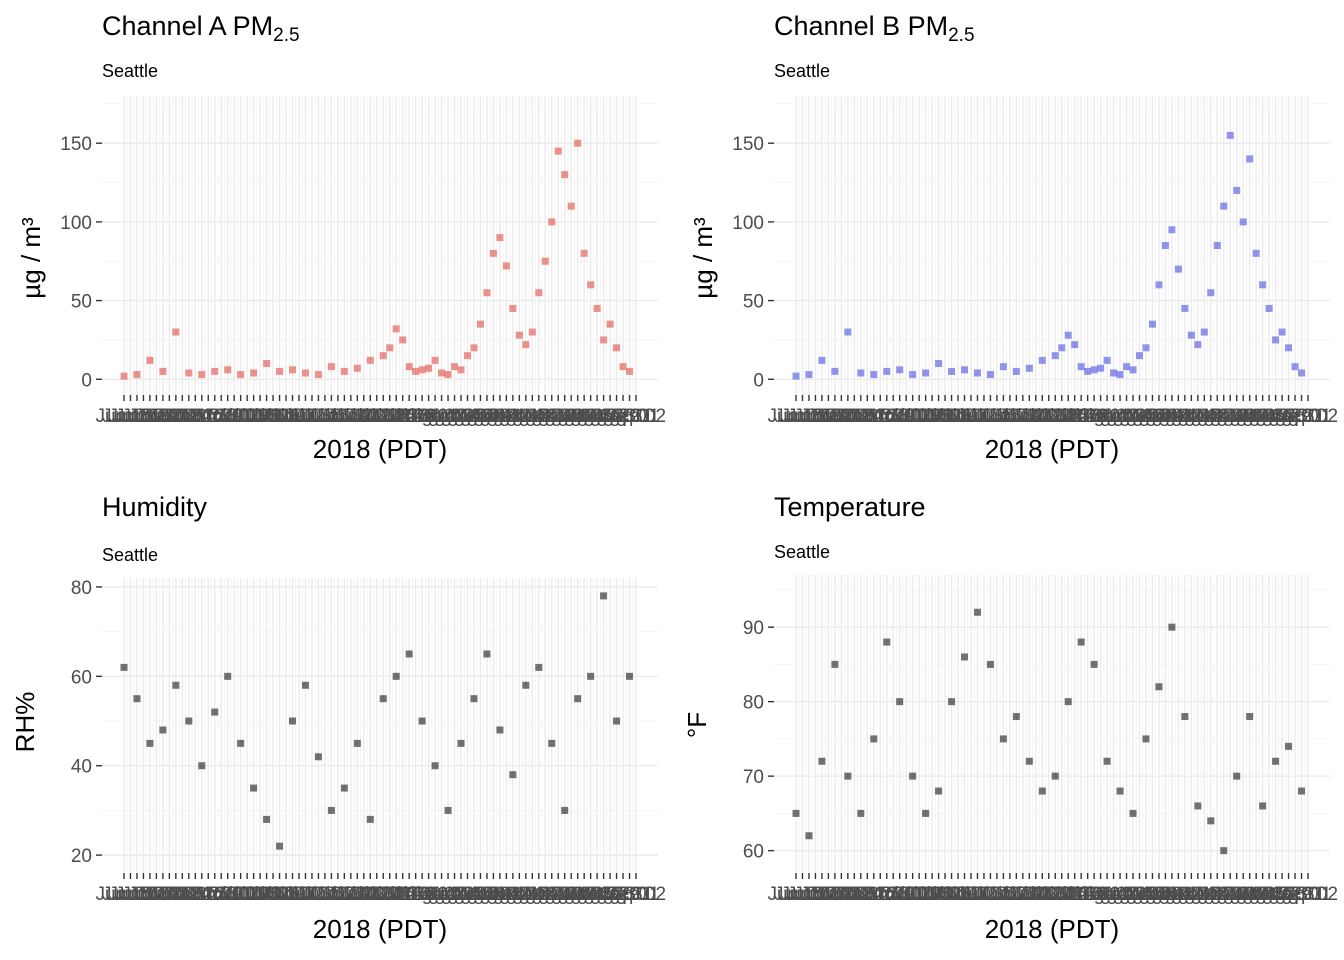  I want to click on y-tick-label: 0, so click(758, 380).